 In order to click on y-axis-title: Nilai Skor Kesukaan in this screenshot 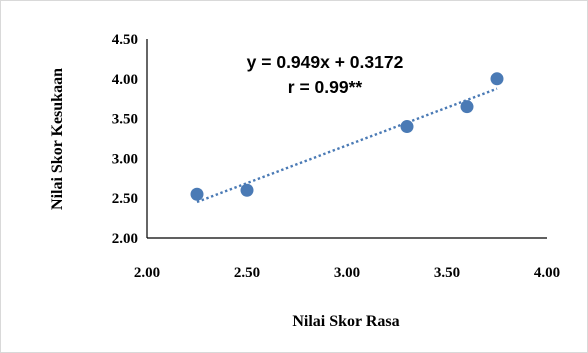, I will do `click(57, 139)`.